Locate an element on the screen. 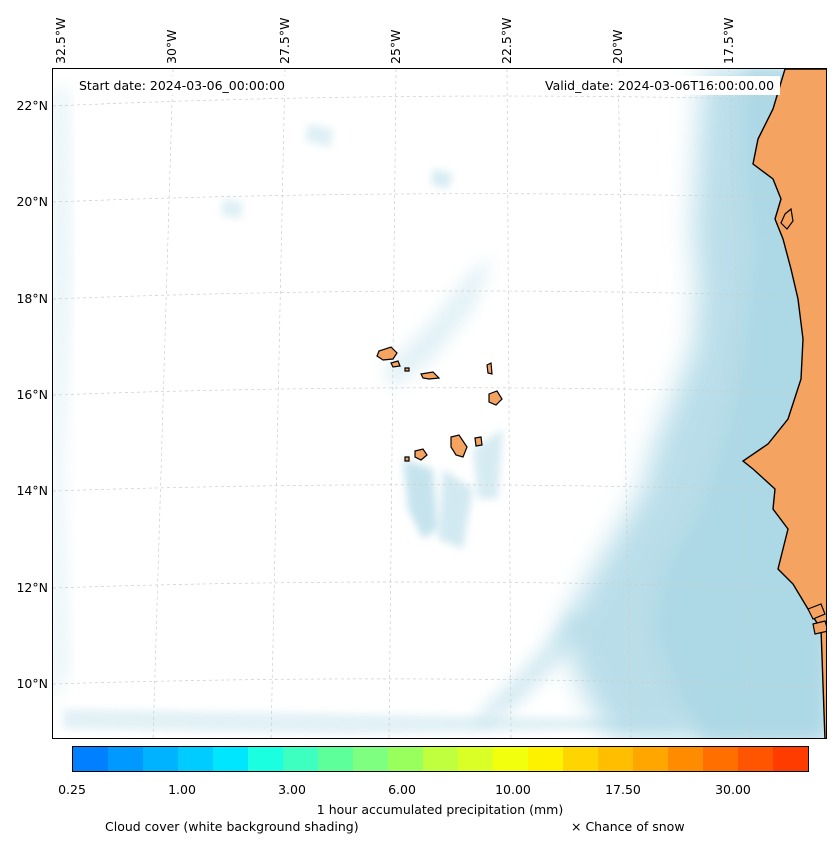  island-santa-luzia is located at coordinates (407, 369).